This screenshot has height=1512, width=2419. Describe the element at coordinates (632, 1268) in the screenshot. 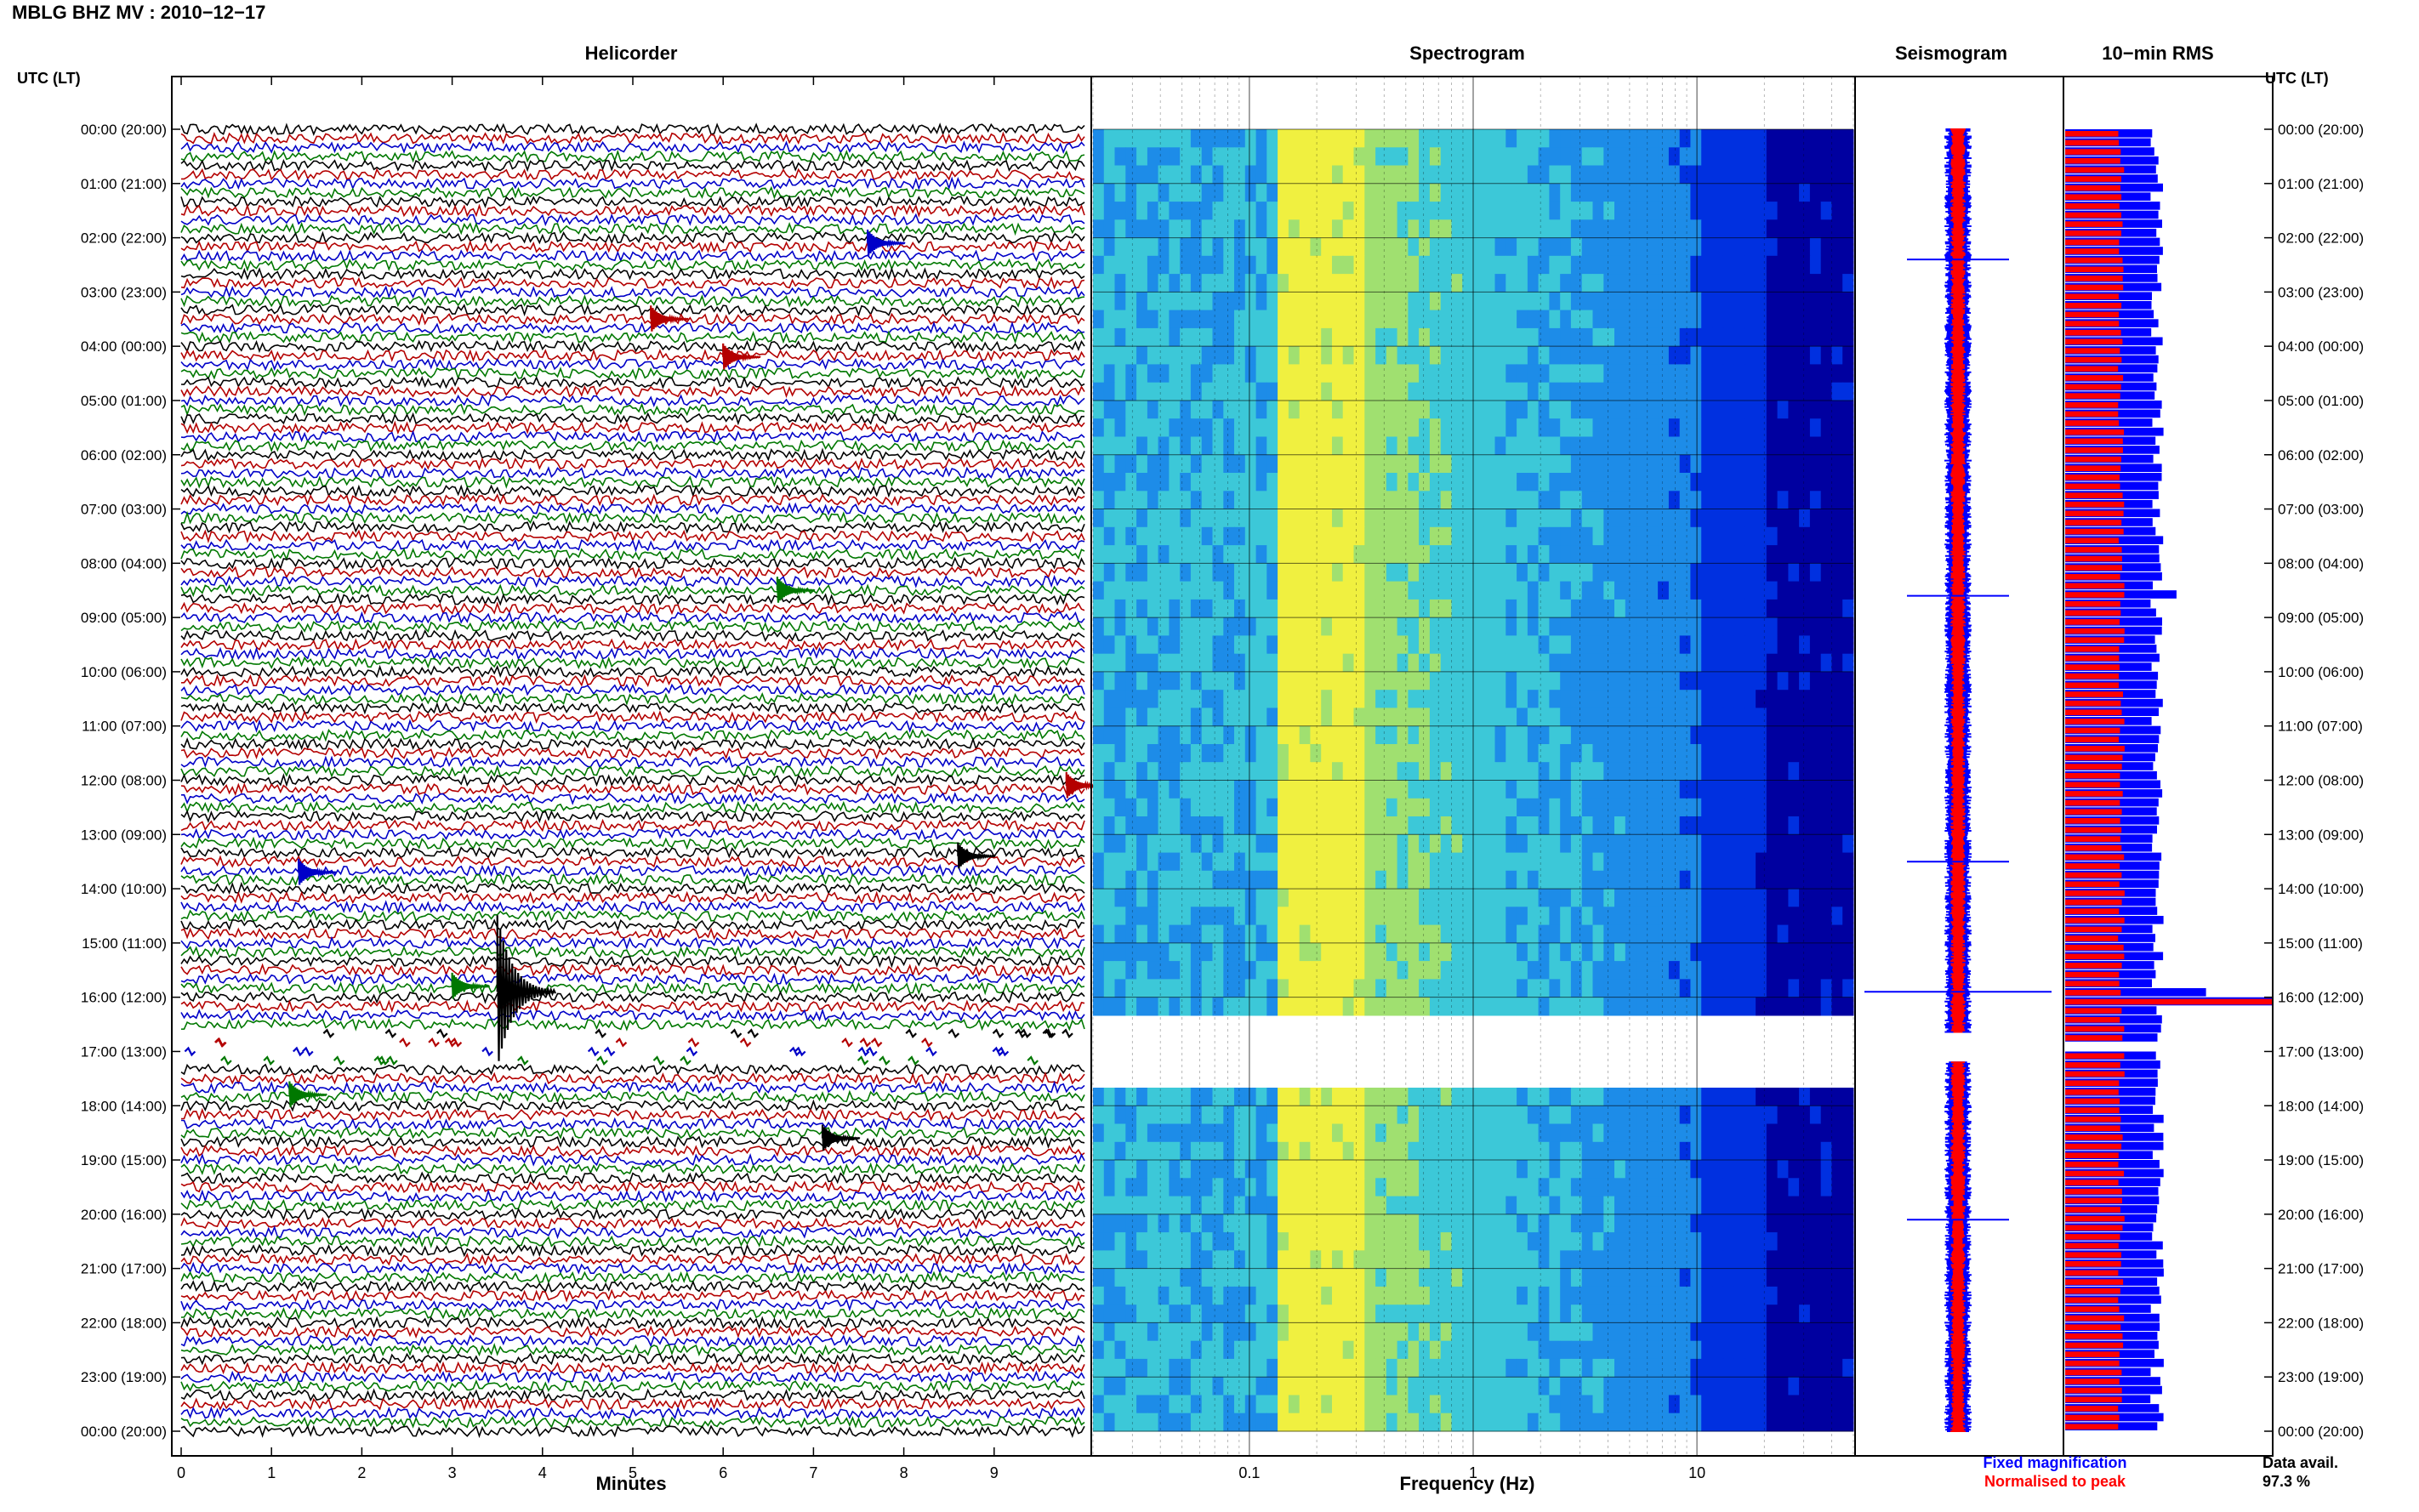

I see `helicorder-trace` at that location.